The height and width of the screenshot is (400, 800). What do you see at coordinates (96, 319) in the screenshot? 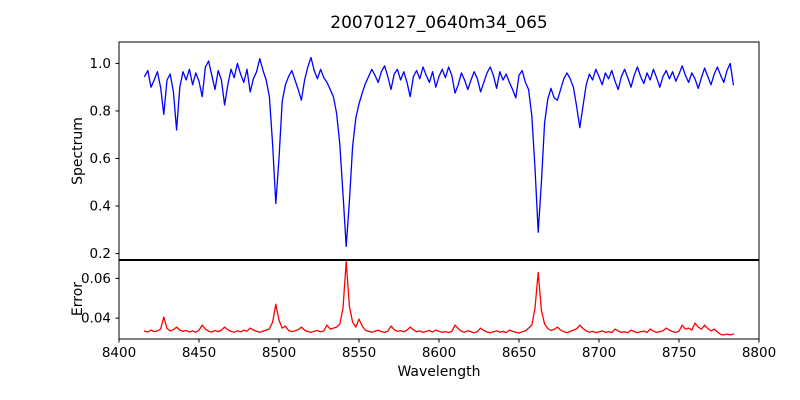
I see `error-y-tick-label: 0.04` at bounding box center [96, 319].